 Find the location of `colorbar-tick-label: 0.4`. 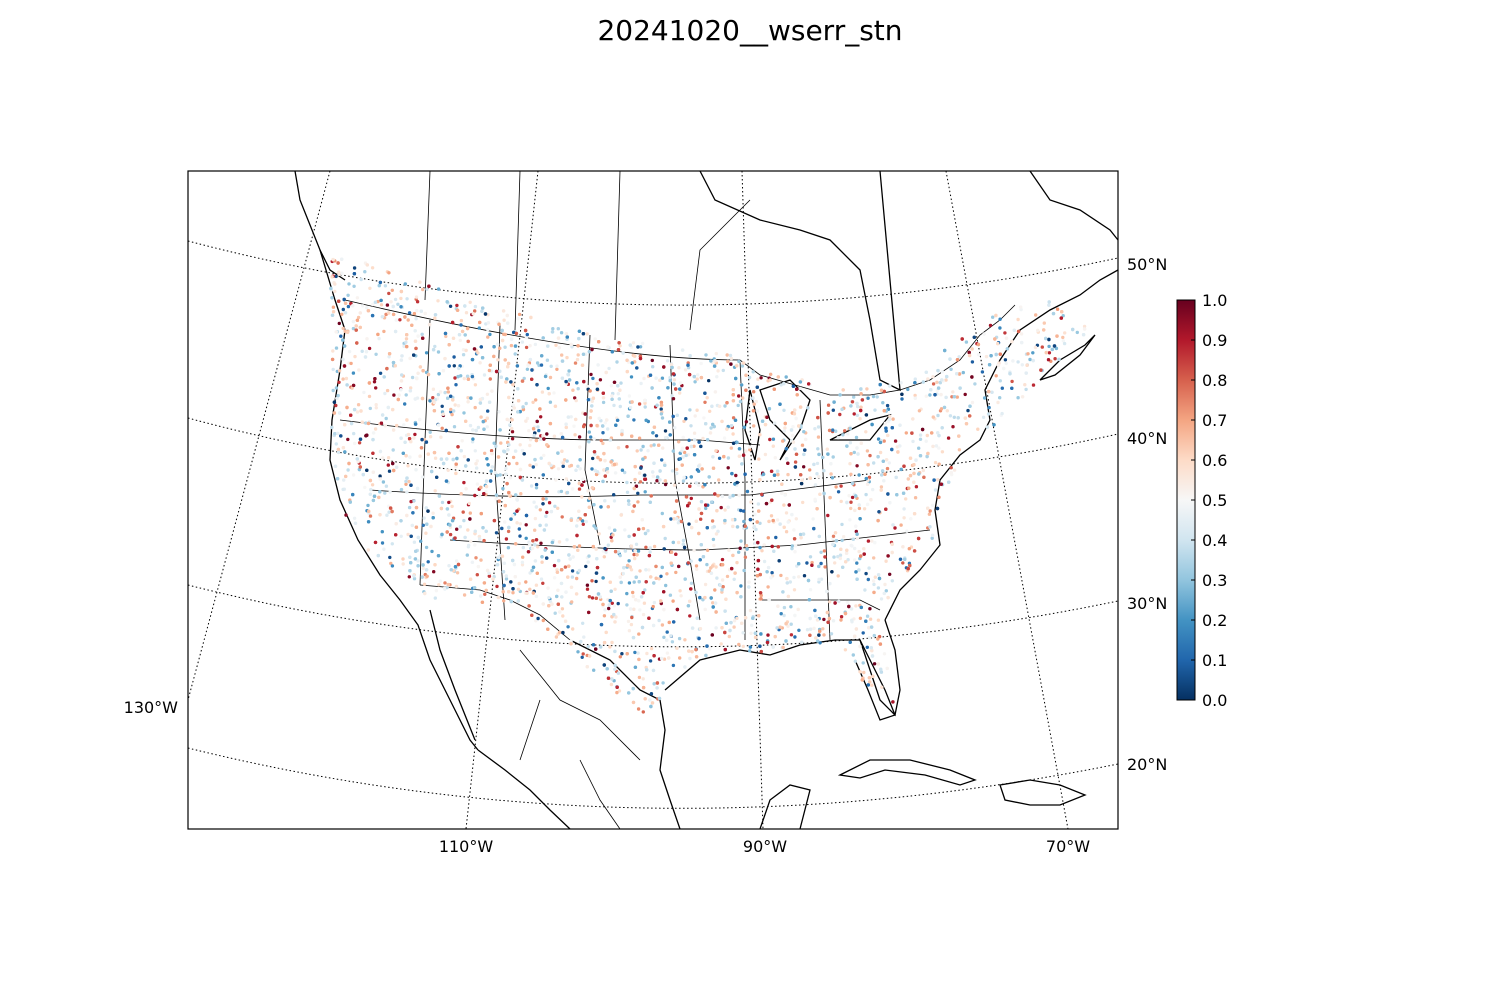

colorbar-tick-label: 0.4 is located at coordinates (1214, 540).